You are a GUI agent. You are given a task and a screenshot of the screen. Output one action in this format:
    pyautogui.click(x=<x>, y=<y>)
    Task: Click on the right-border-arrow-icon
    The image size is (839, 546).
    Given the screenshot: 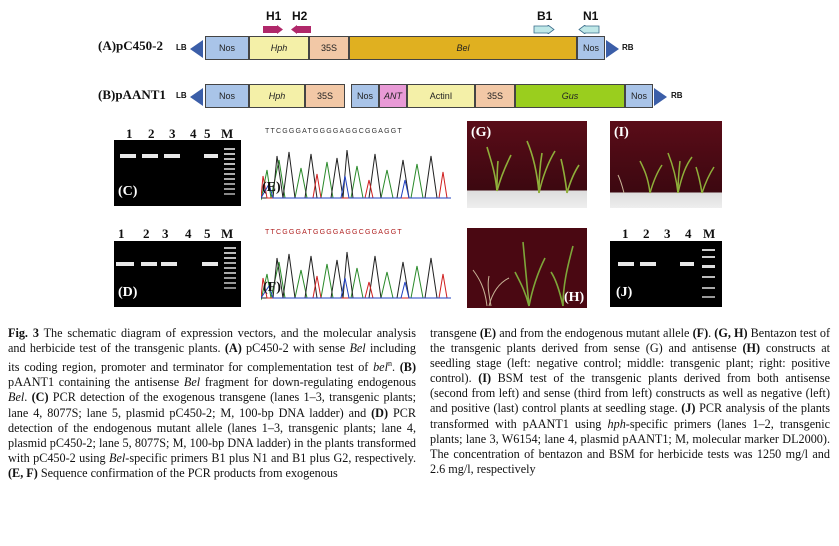 What is the action you would take?
    pyautogui.click(x=660, y=97)
    